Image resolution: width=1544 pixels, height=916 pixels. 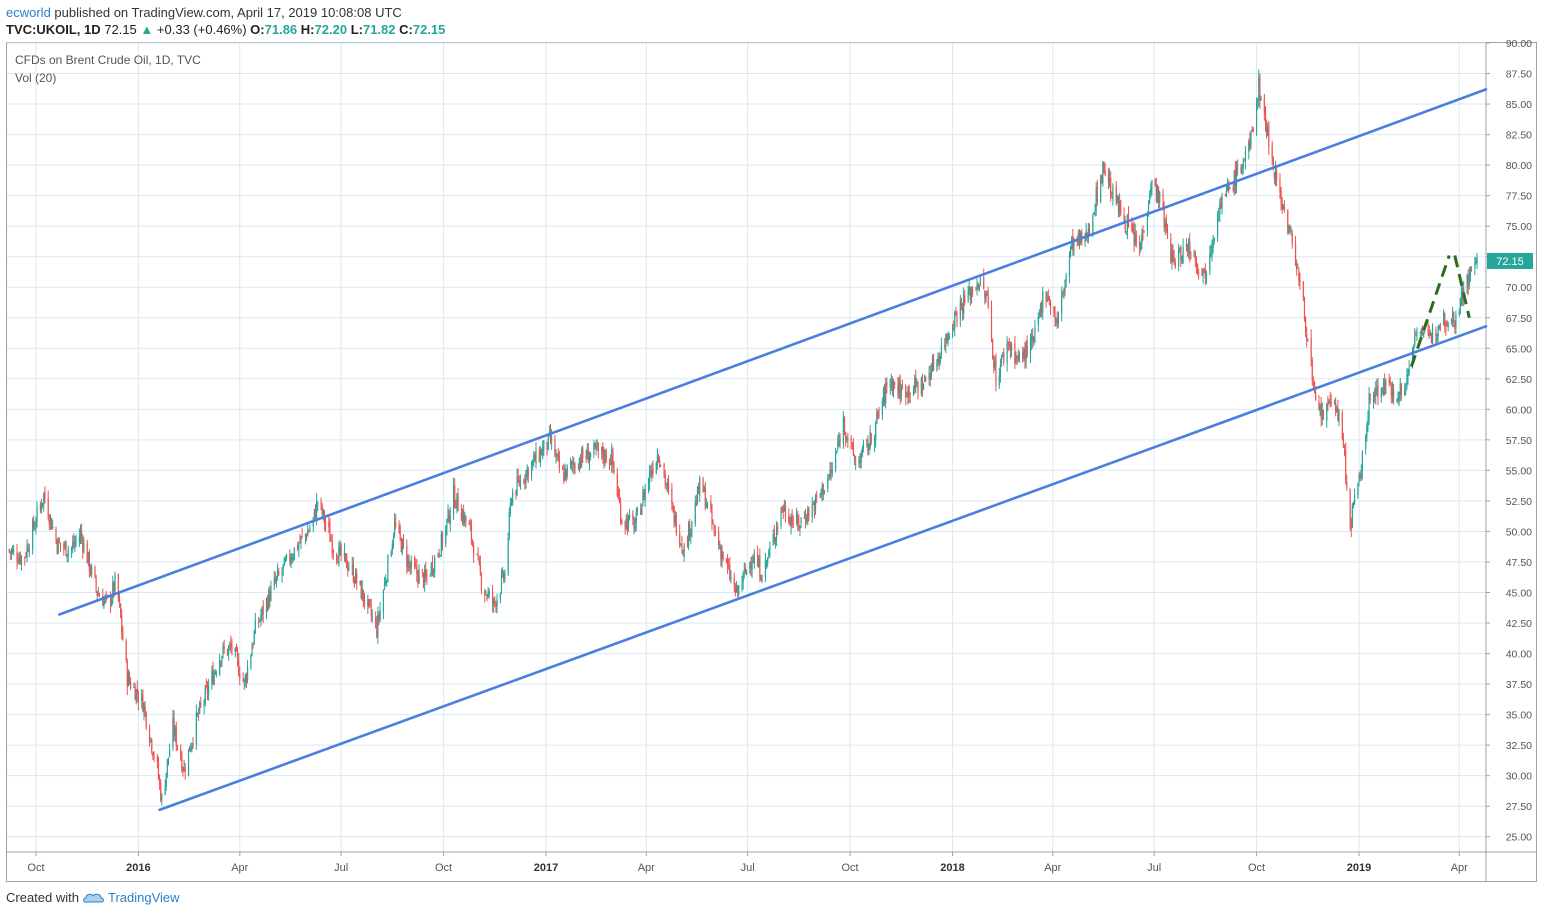 I want to click on x-tick-label: Oct, so click(x=35, y=868).